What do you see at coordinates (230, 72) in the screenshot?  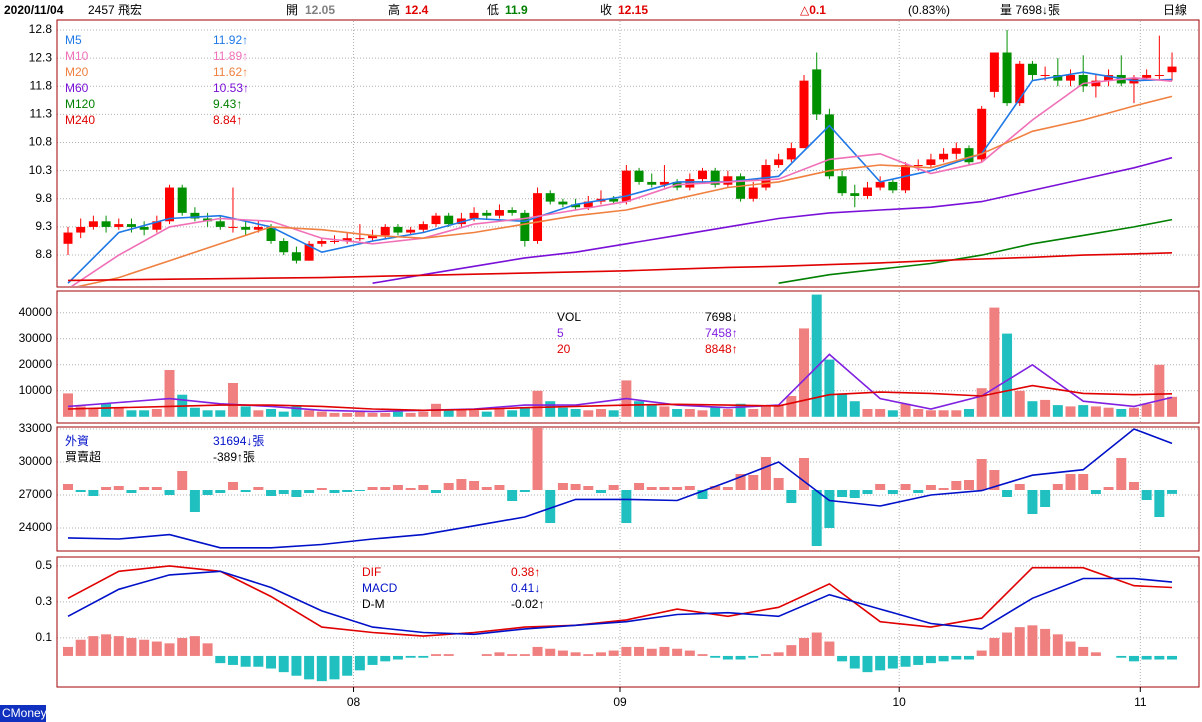 I see `legend-value: 11.62↑` at bounding box center [230, 72].